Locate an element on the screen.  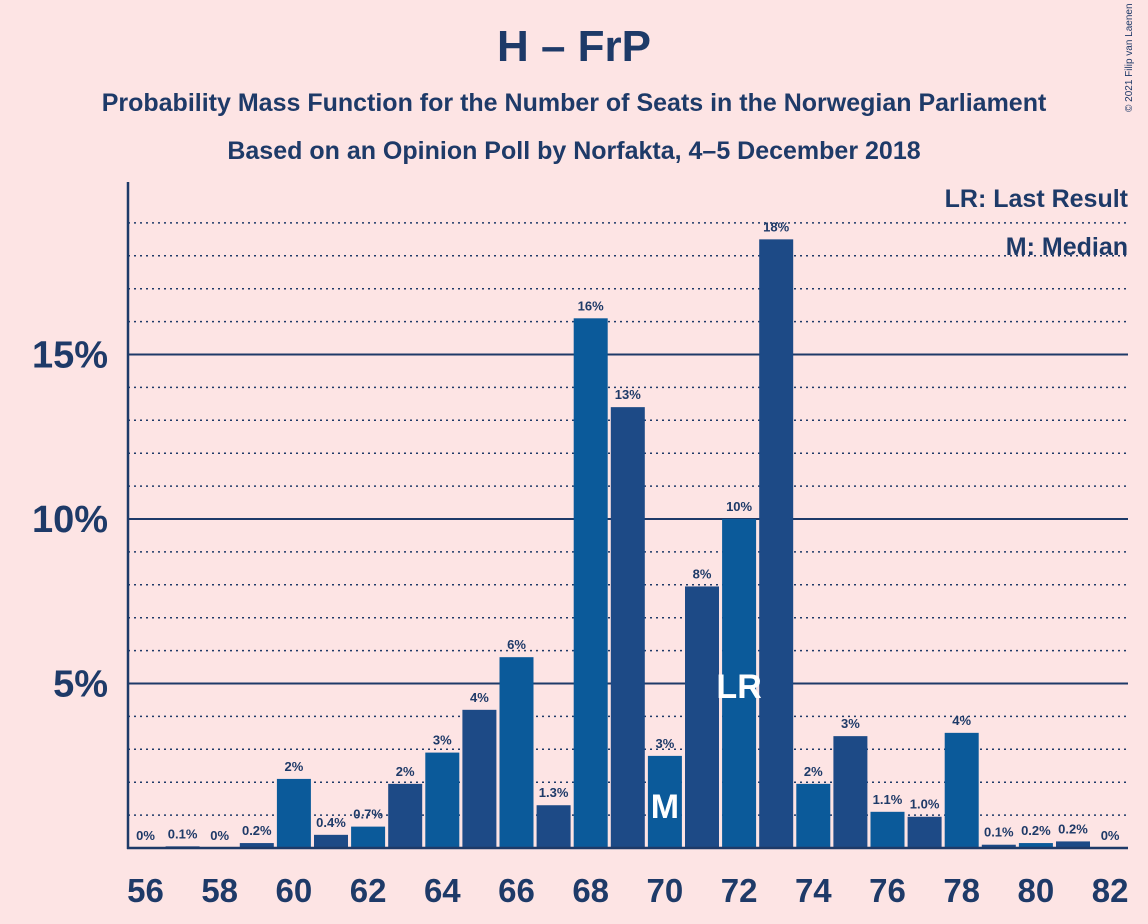
last-result-marker: LR is located at coordinates (738, 687).